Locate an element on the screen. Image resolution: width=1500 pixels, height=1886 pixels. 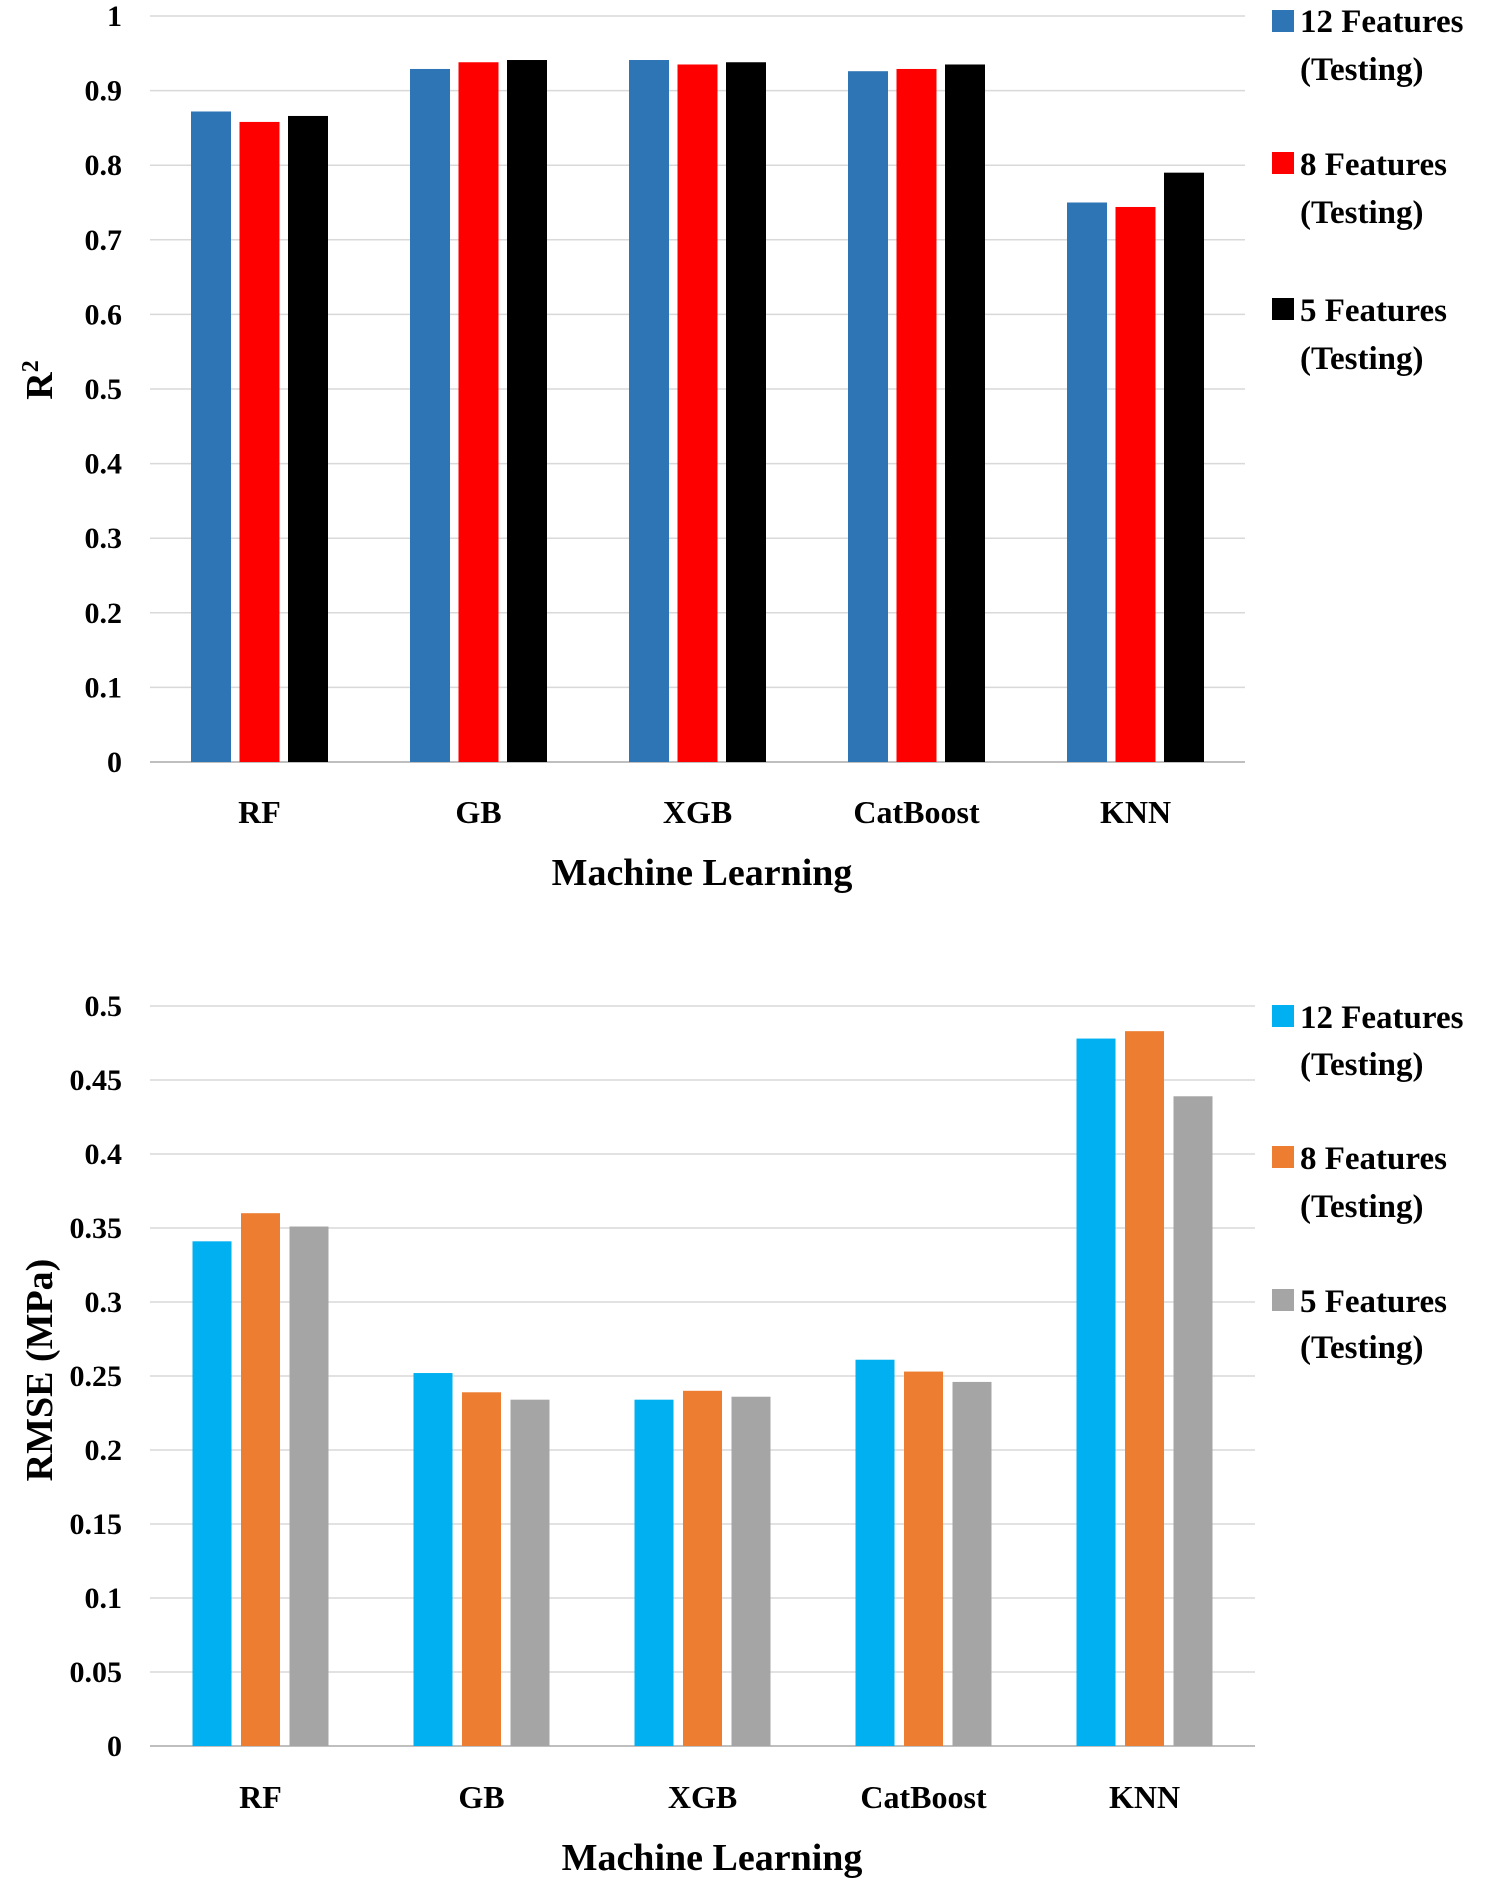
r2-x-category-labels: RF GB XGB CatBoost KNN is located at coordinates (704, 812).